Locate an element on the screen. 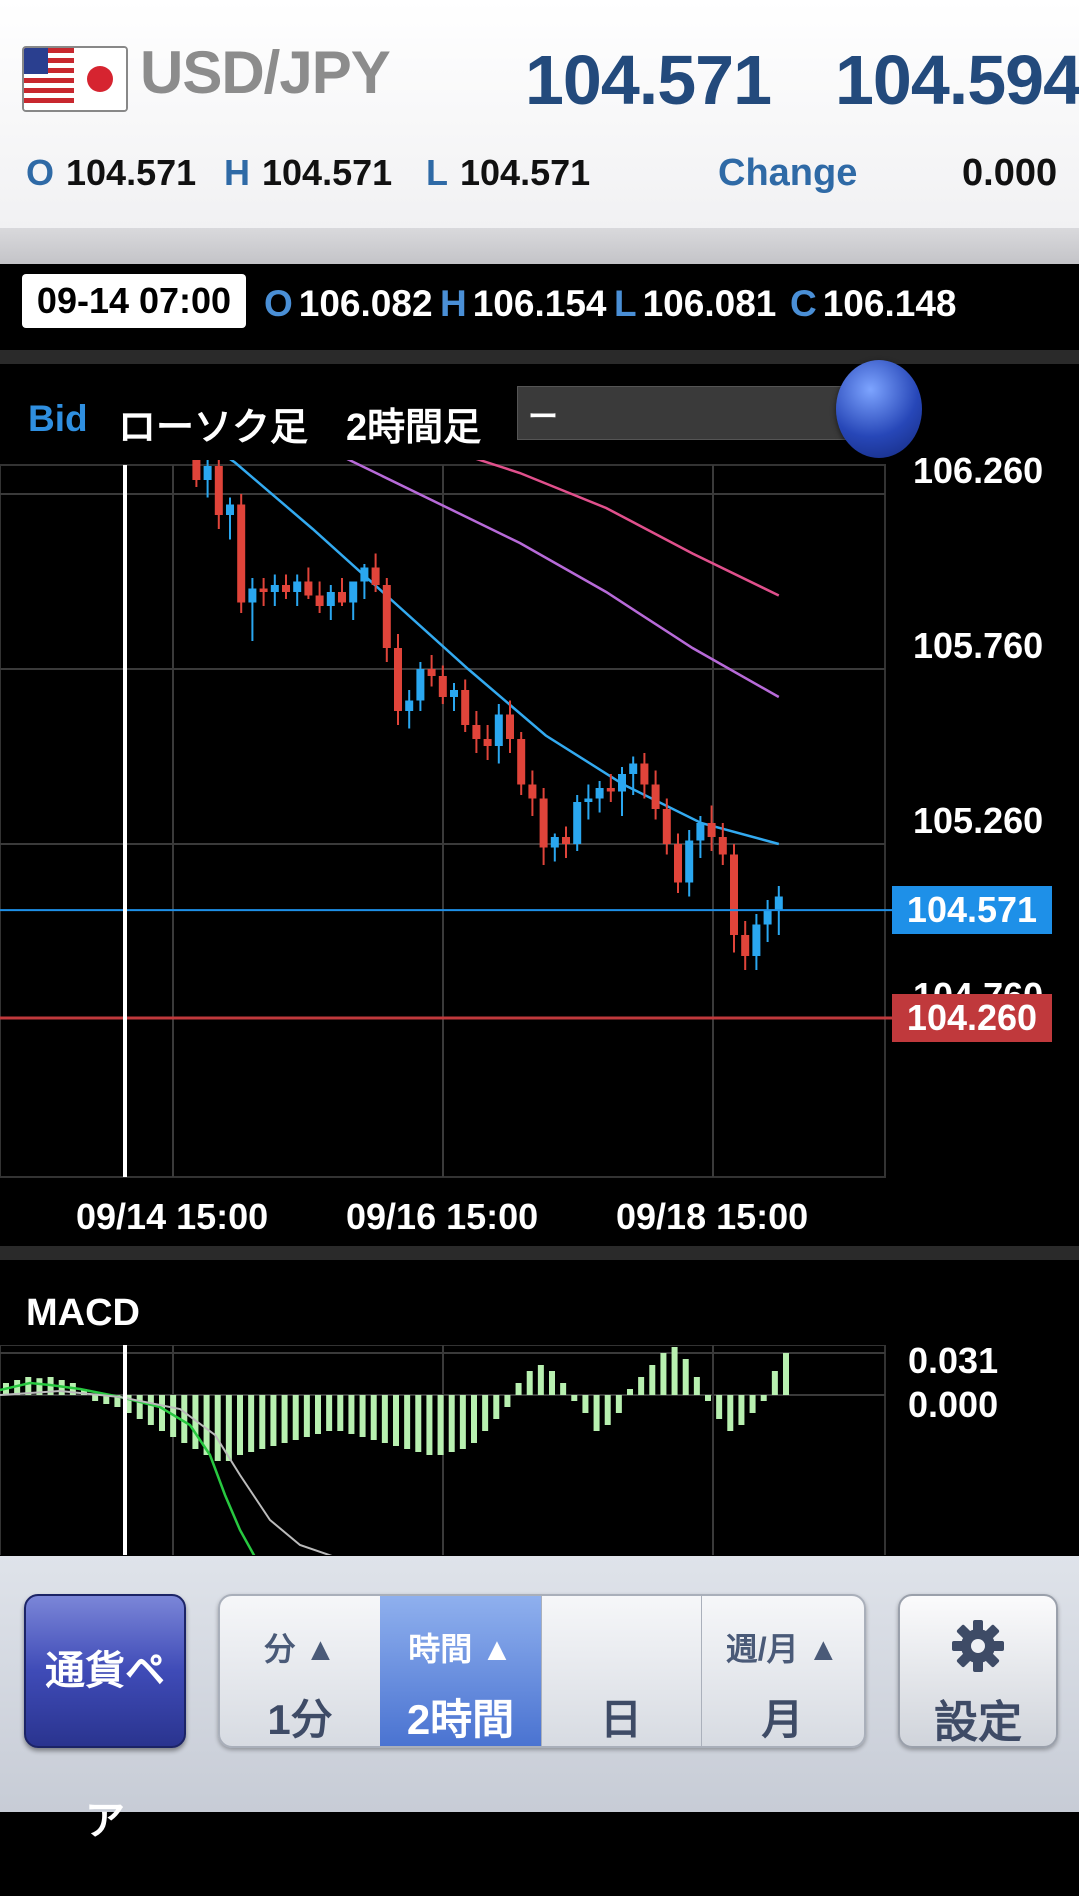 The height and width of the screenshot is (1896, 1079). chart-scroll-slider is located at coordinates (690, 413).